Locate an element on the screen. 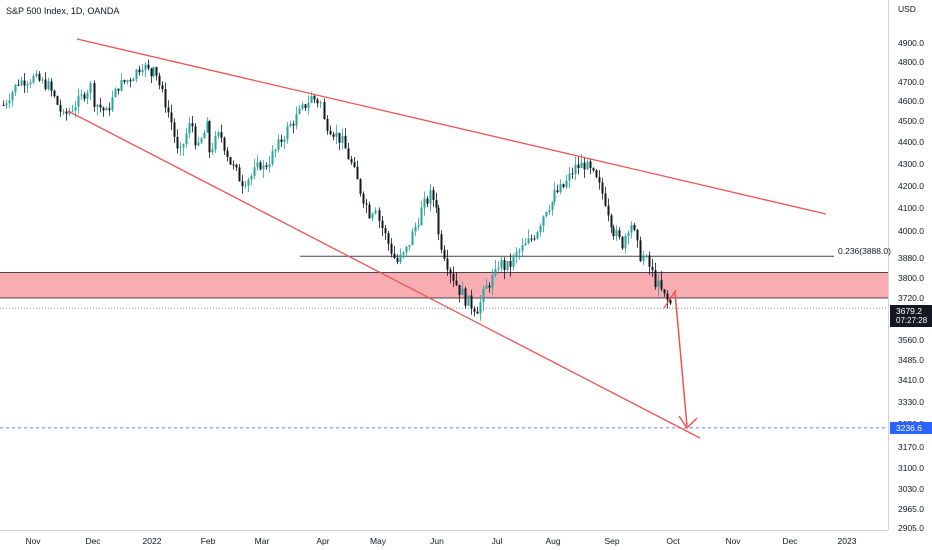 This screenshot has height=550, width=932. time-tick-label: 2023 is located at coordinates (847, 541).